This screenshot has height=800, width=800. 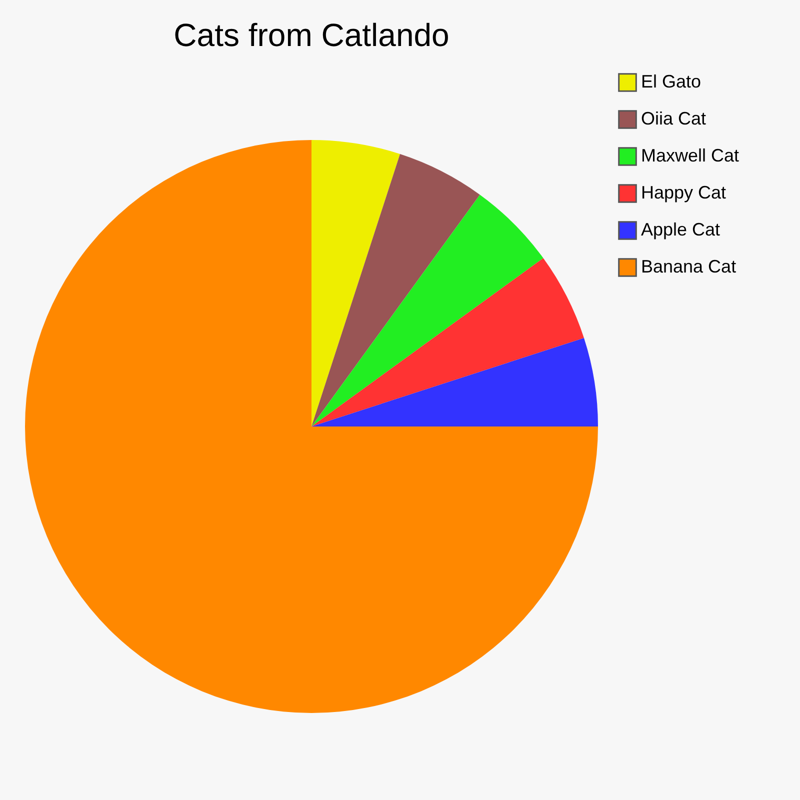 I want to click on legend-label: El Gato, so click(x=671, y=82).